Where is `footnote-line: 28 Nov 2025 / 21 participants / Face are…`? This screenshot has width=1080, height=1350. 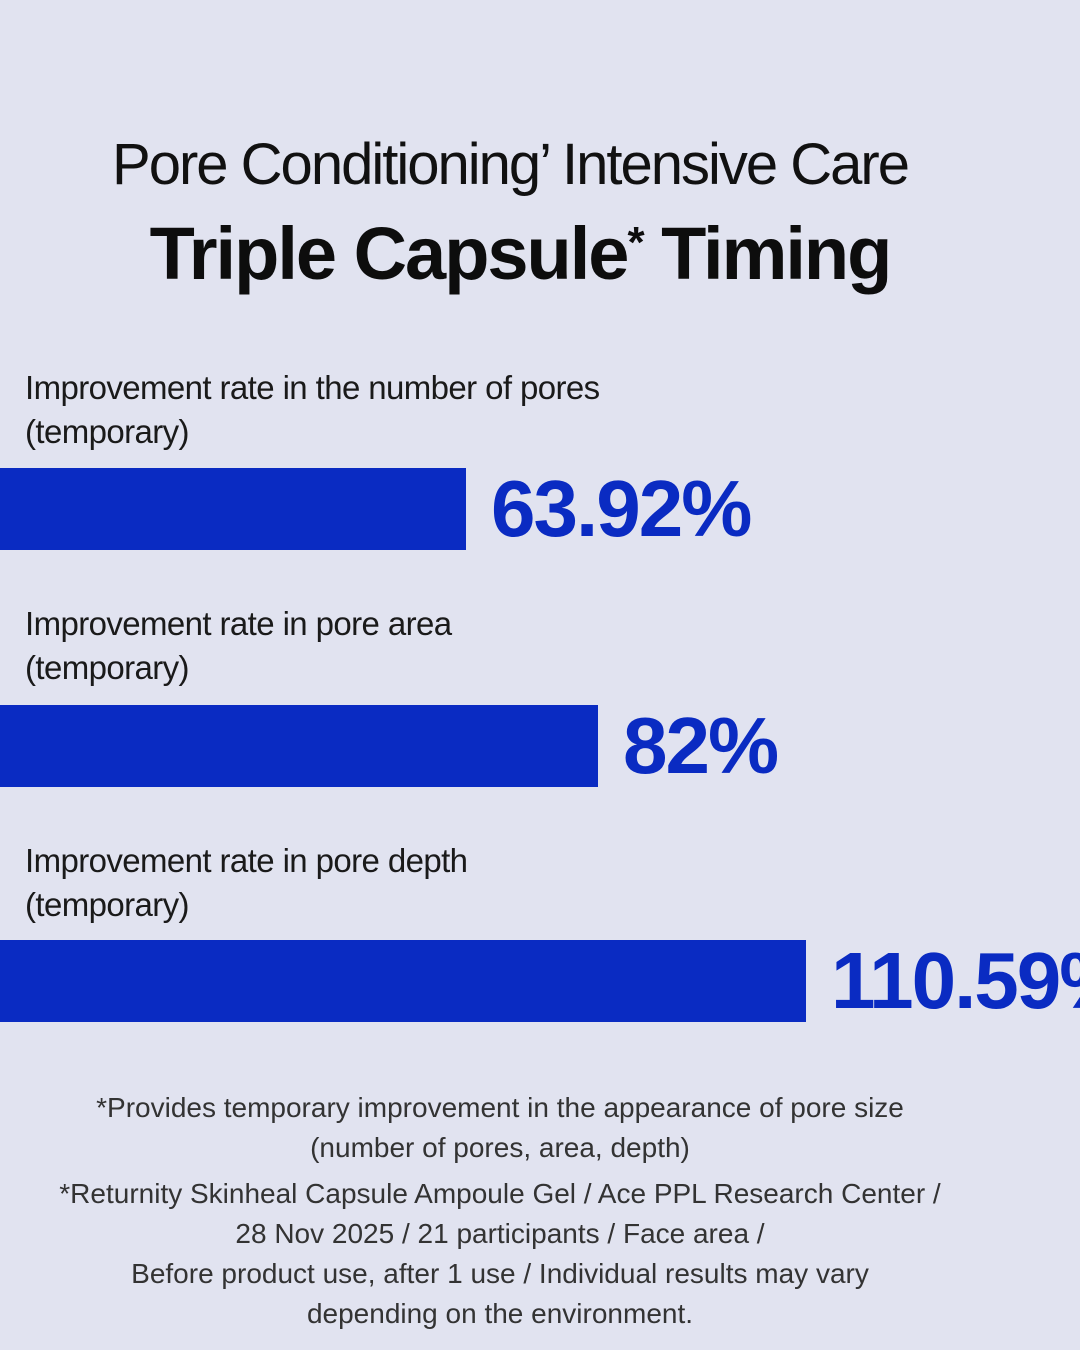 footnote-line: 28 Nov 2025 / 21 participants / Face are… is located at coordinates (500, 1233).